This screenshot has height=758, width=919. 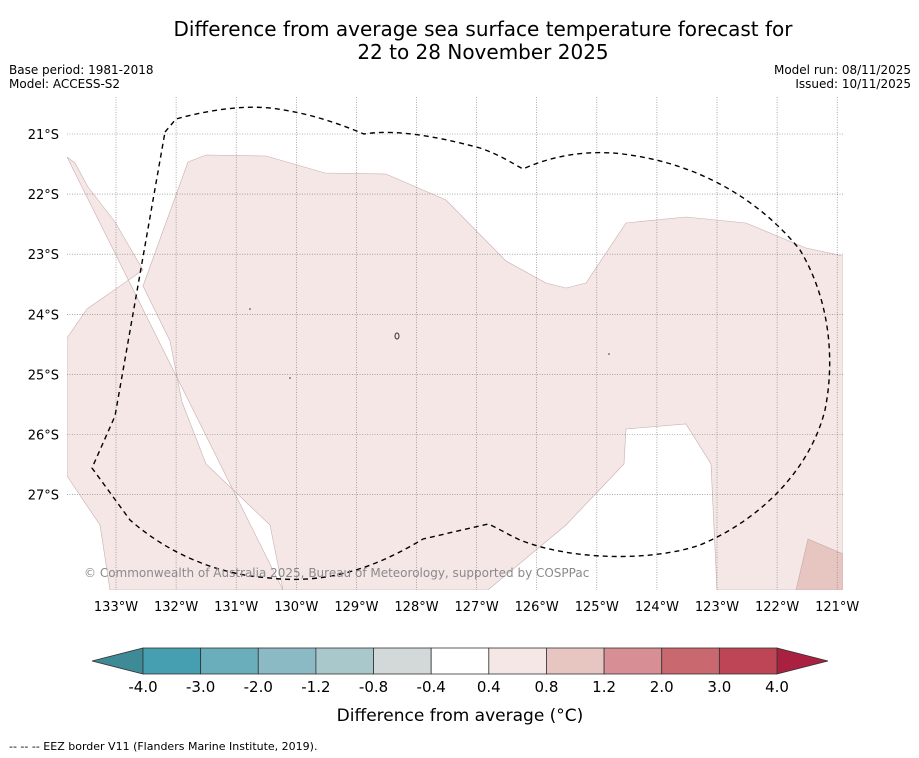 What do you see at coordinates (537, 607) in the screenshot?
I see `longitude-label: 126°W` at bounding box center [537, 607].